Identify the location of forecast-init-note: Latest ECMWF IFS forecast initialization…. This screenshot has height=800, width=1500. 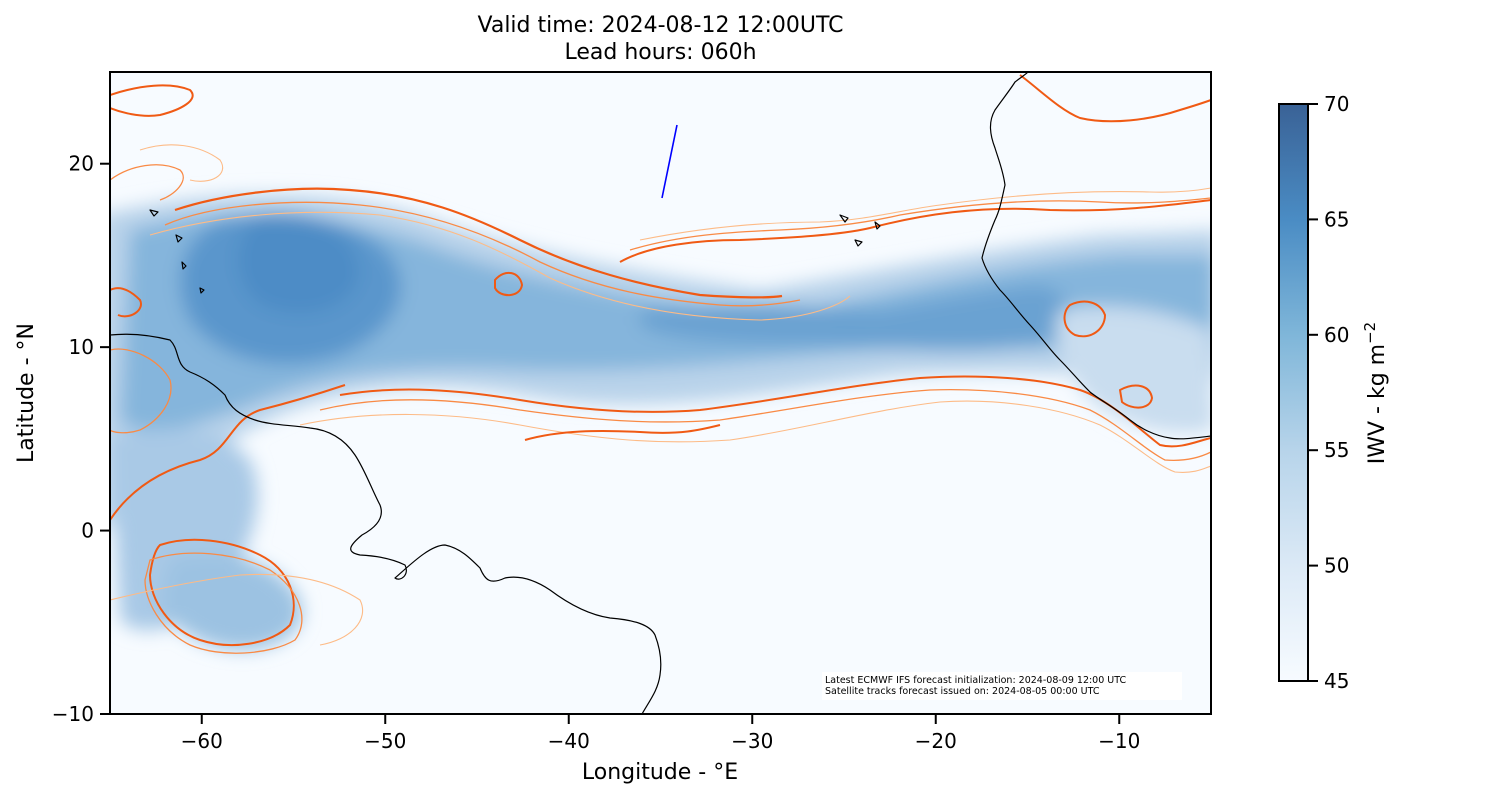
(976, 680).